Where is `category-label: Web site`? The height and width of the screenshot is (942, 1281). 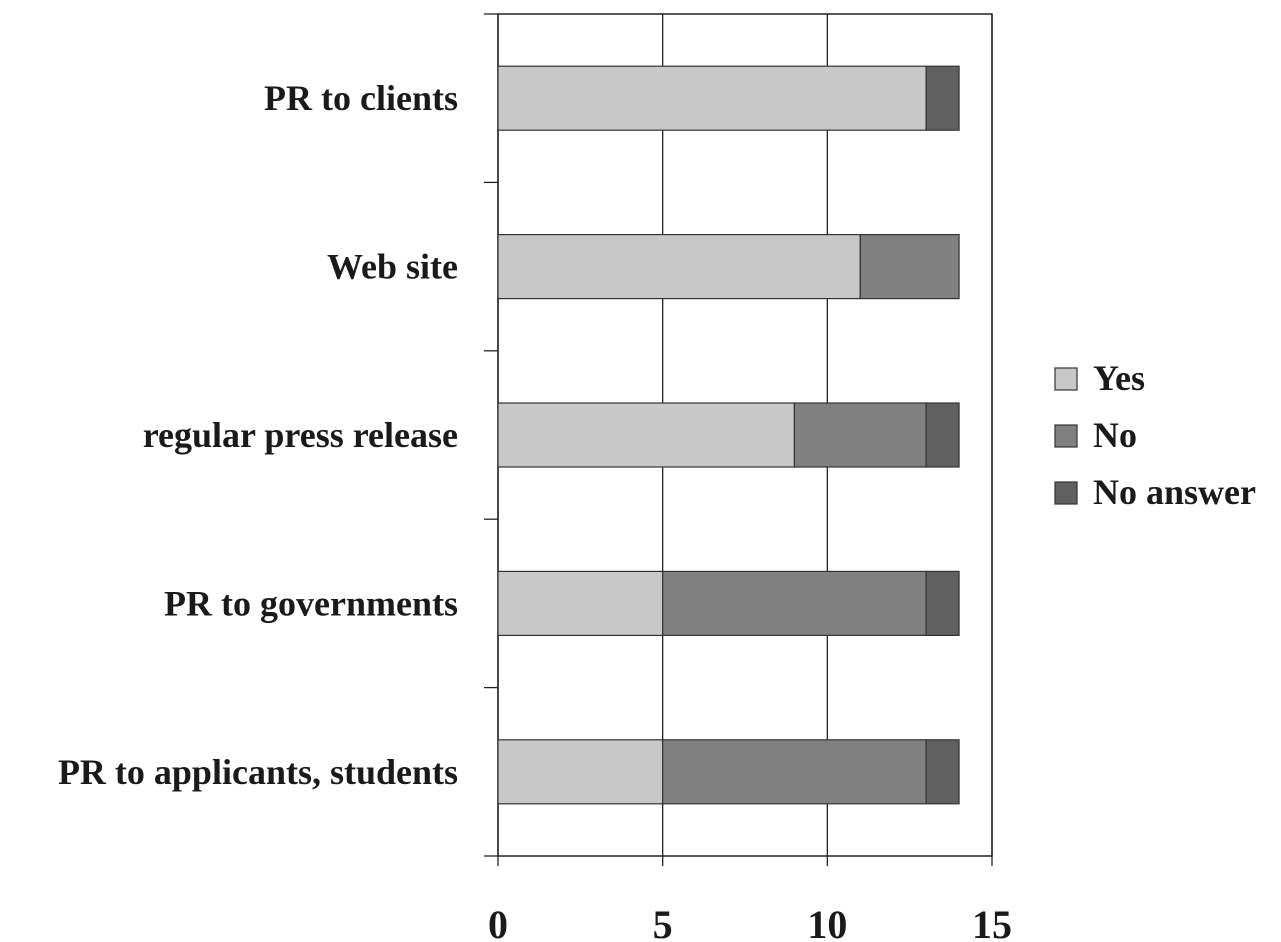 category-label: Web site is located at coordinates (392, 267).